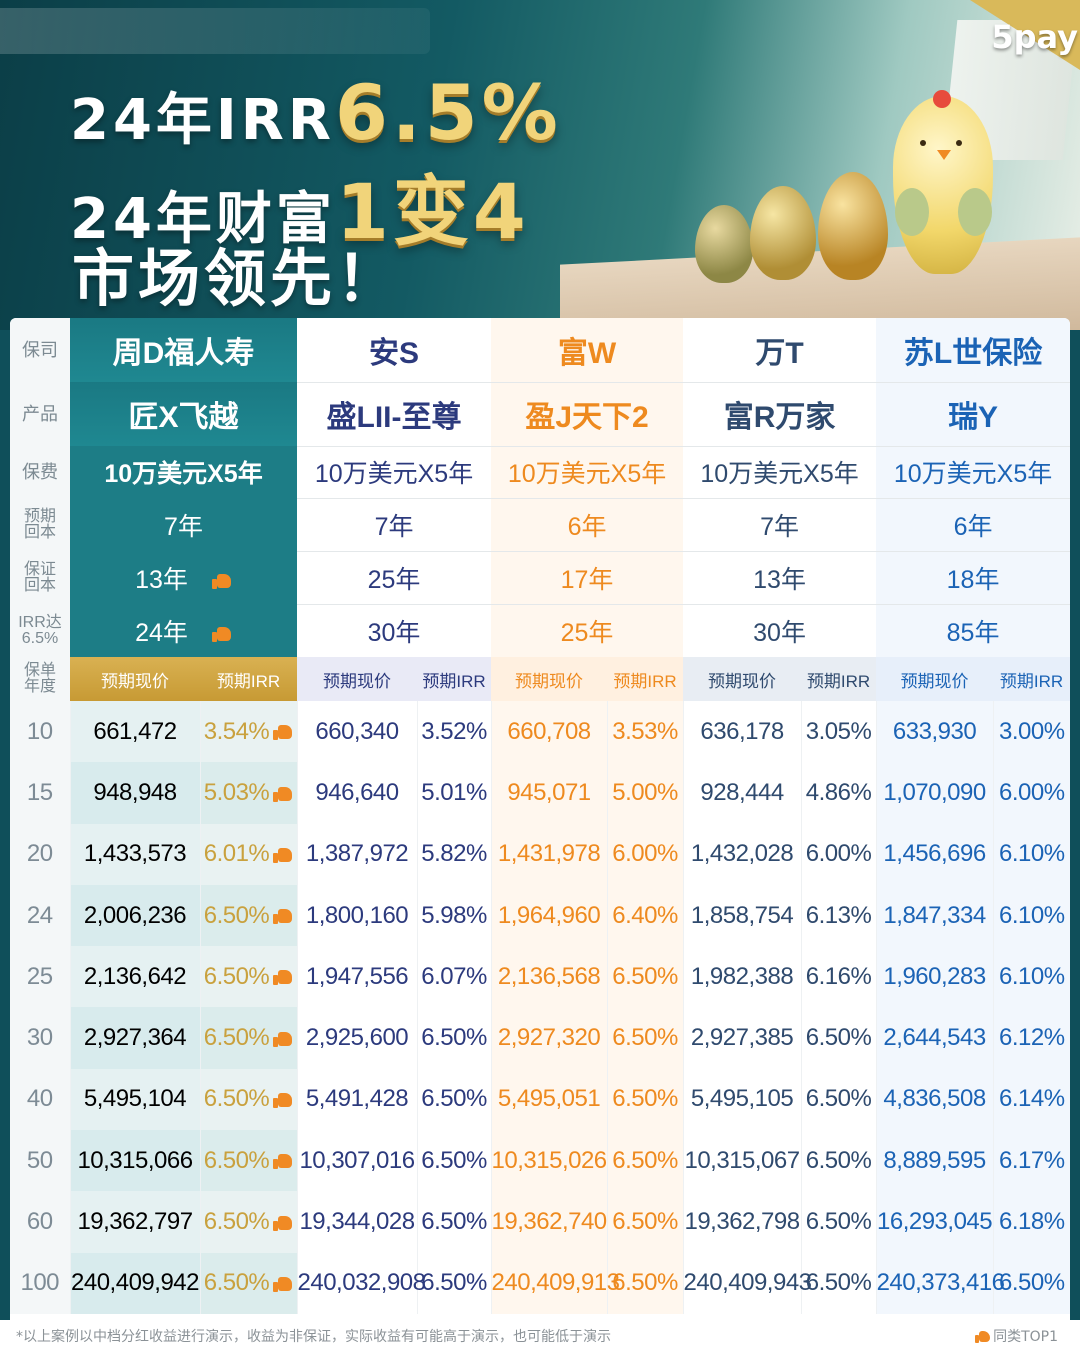  I want to click on guaranteed-payback-value: 13年, so click(161, 580).